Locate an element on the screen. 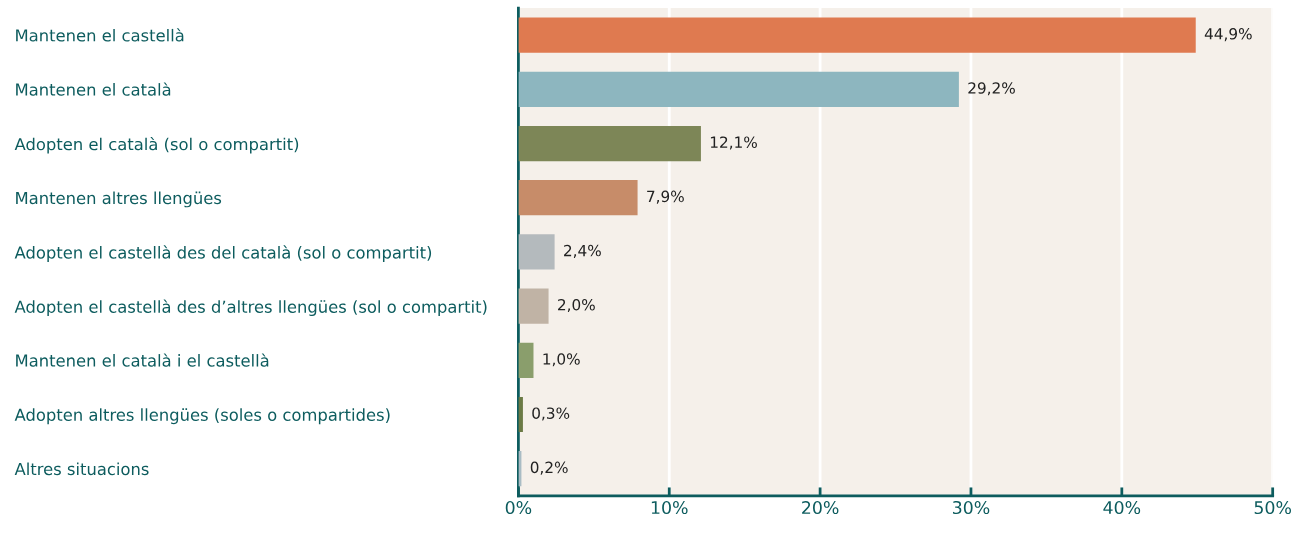 The height and width of the screenshot is (536, 1296). y-tick-label: Adopten el castellà des del català (sol o compartit) is located at coordinates (223, 253).